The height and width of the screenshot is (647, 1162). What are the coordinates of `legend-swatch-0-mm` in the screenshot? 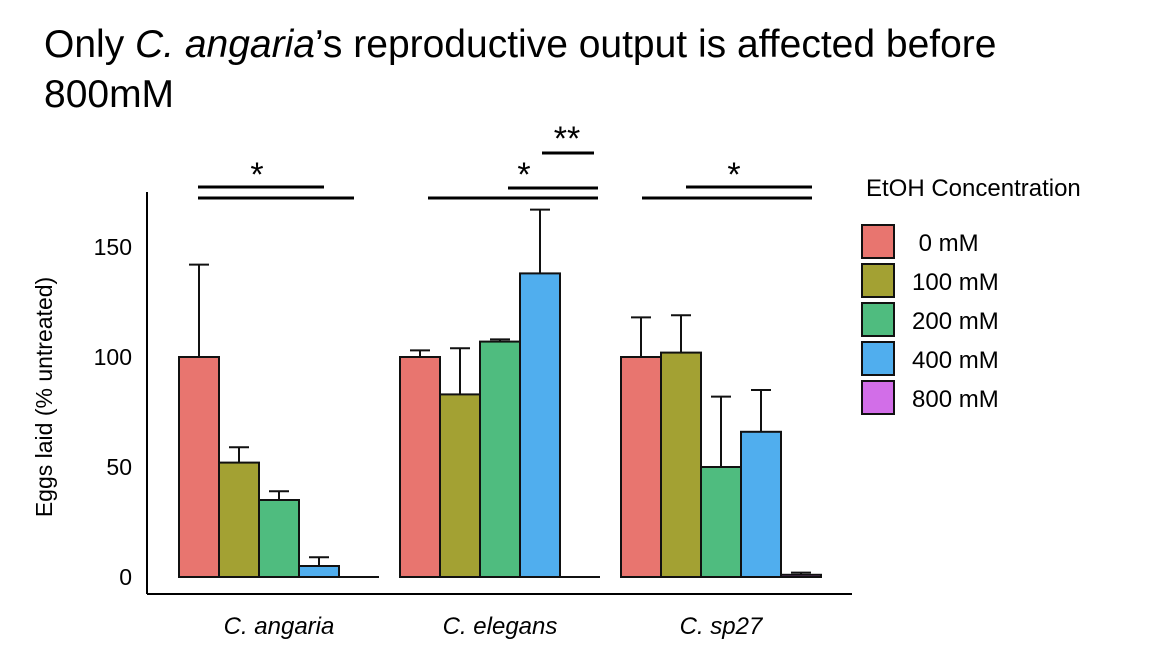 It's located at (878, 241).